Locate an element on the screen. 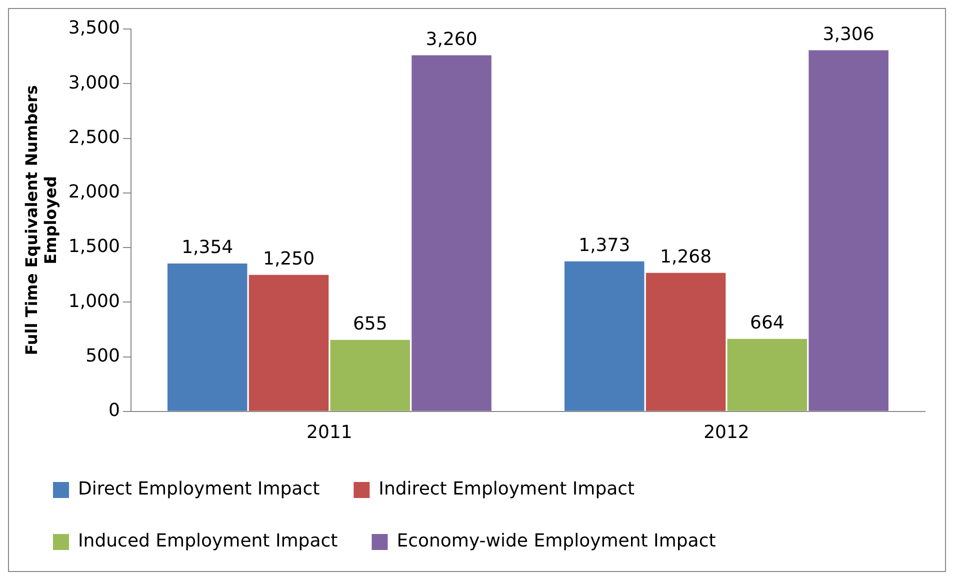 This screenshot has height=580, width=954. x-tick-label: 2011 is located at coordinates (329, 432).